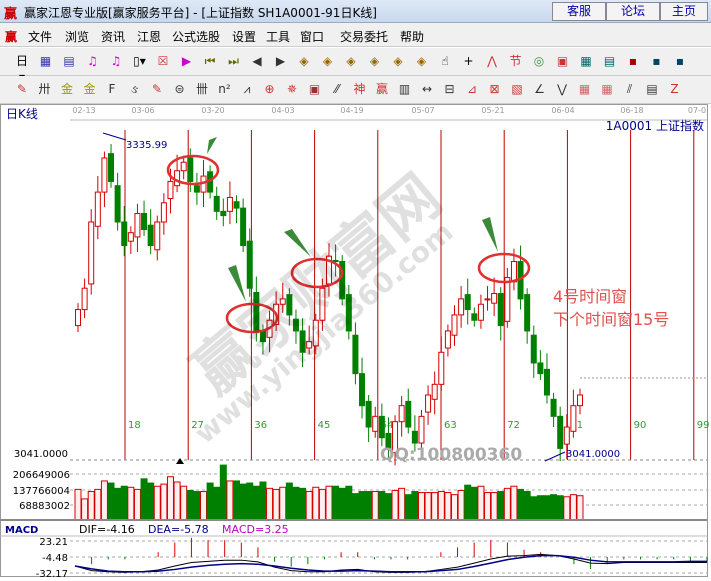  I want to click on lines-icon: 卌, so click(201, 89).